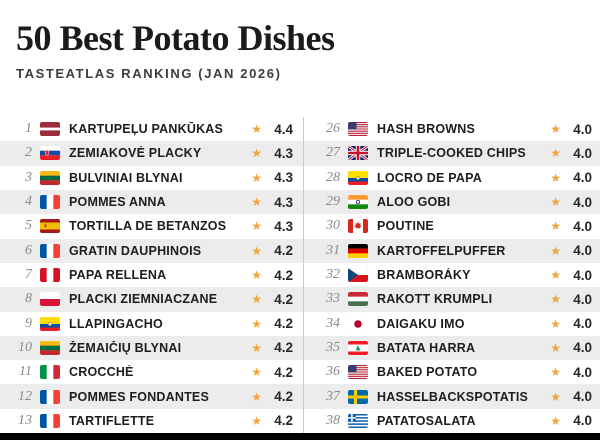  What do you see at coordinates (50, 347) in the screenshot?
I see `lithuania-flag-icon` at bounding box center [50, 347].